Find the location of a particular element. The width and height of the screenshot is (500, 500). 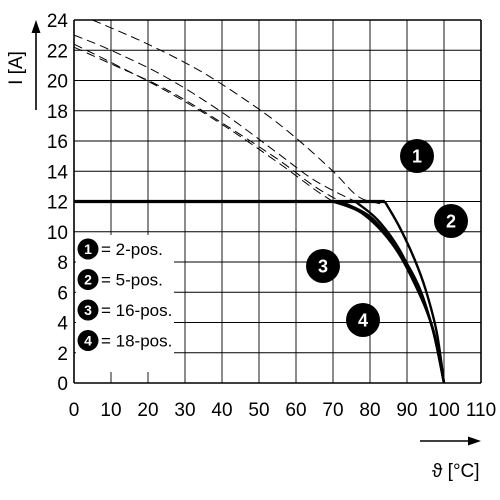

y-tick-label: 22 is located at coordinates (57, 51).